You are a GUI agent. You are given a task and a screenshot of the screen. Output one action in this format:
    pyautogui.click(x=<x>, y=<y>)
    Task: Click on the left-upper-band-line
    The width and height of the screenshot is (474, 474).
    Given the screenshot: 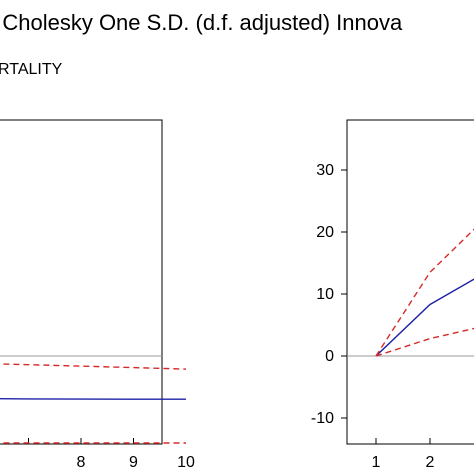 What is the action you would take?
    pyautogui.click(x=93, y=366)
    